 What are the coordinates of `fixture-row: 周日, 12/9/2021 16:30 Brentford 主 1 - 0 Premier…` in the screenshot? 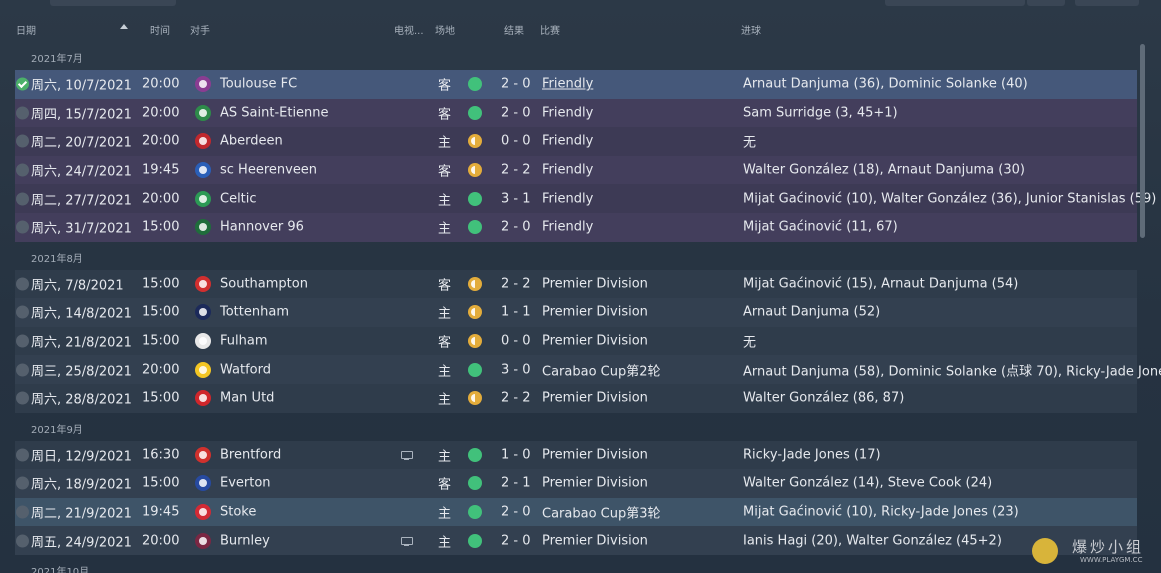 It's located at (576, 455).